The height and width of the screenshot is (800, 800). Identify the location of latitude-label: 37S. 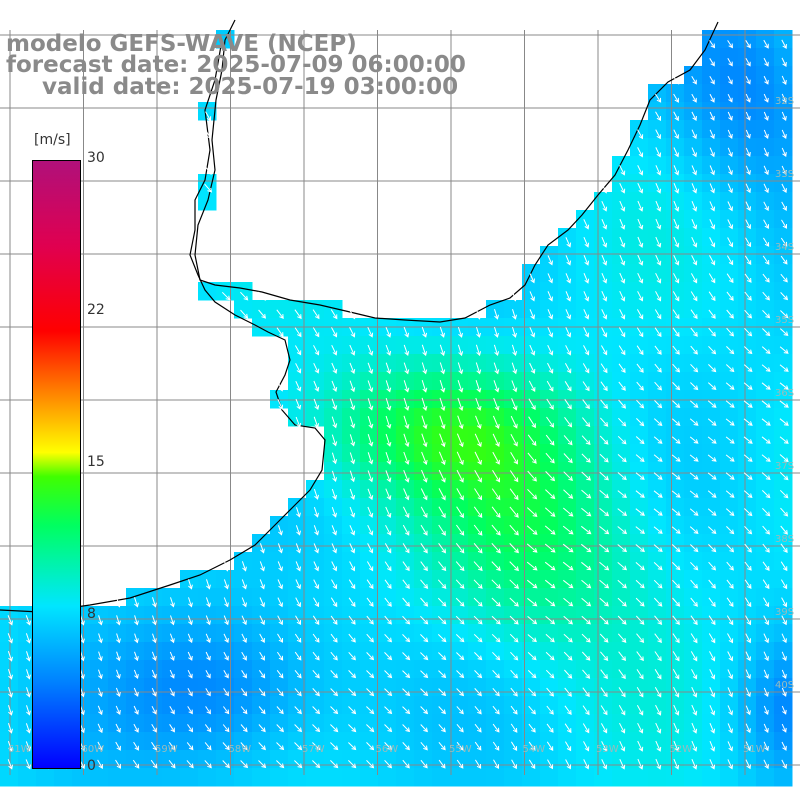
(784, 466).